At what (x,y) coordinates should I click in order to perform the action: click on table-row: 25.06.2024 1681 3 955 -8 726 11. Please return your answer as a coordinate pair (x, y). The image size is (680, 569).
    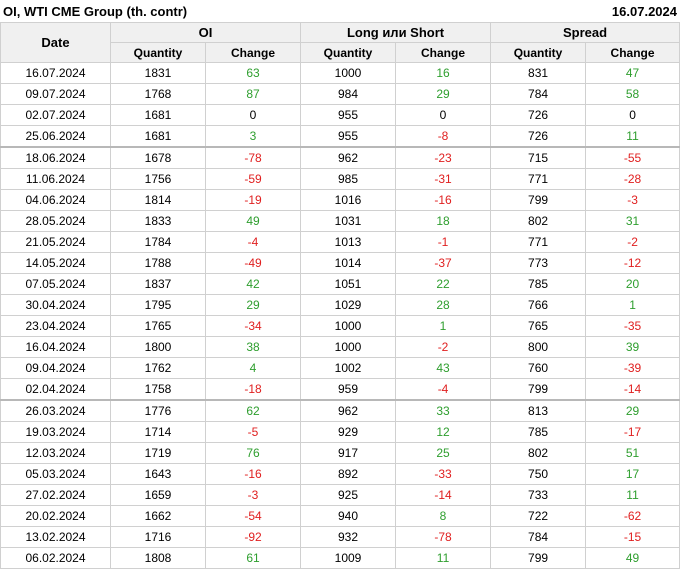
    Looking at the image, I should click on (340, 136).